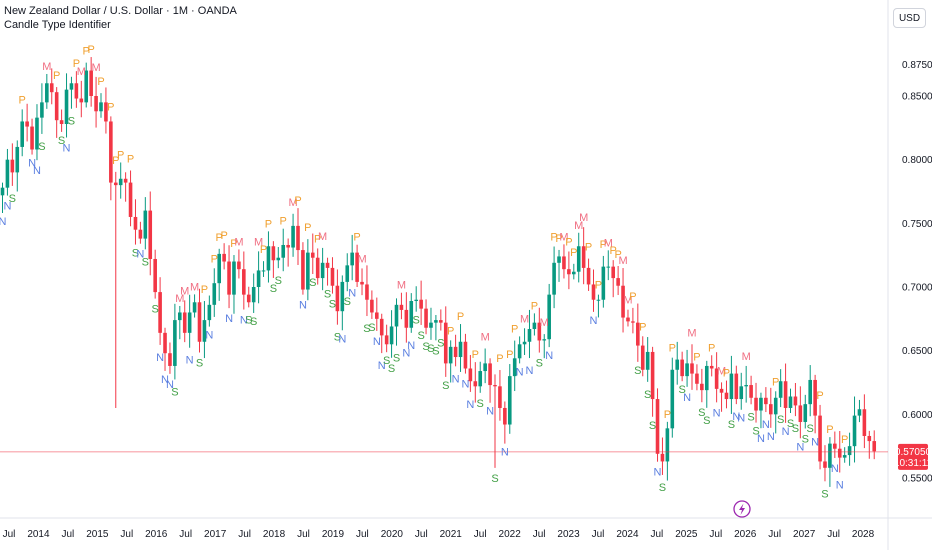  Describe the element at coordinates (57, 25) in the screenshot. I see `indicator-name: Candle Type Identifier` at that location.